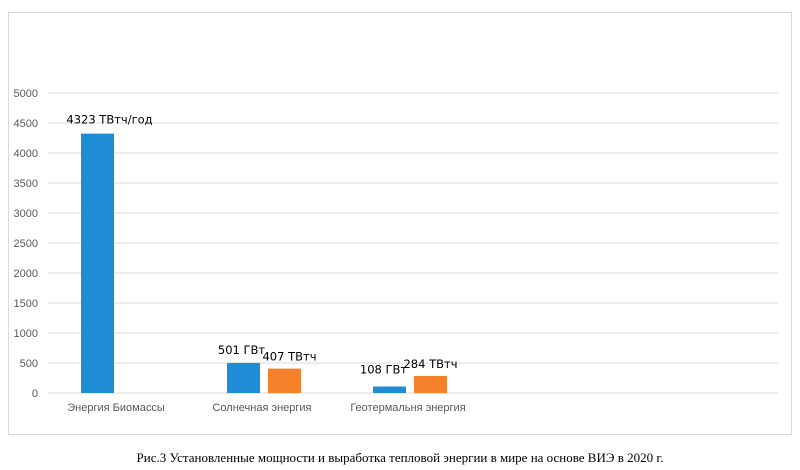 This screenshot has width=800, height=470. What do you see at coordinates (26, 334) in the screenshot?
I see `y-tick-label-2: 1000` at bounding box center [26, 334].